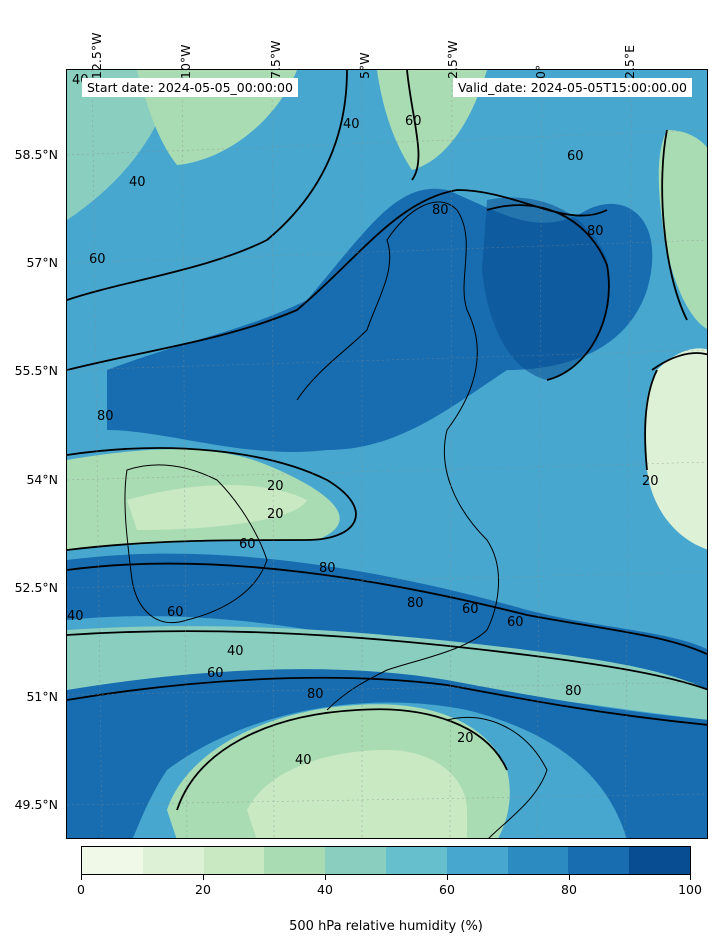  I want to click on latitude-label: 49.5°N, so click(36, 804).